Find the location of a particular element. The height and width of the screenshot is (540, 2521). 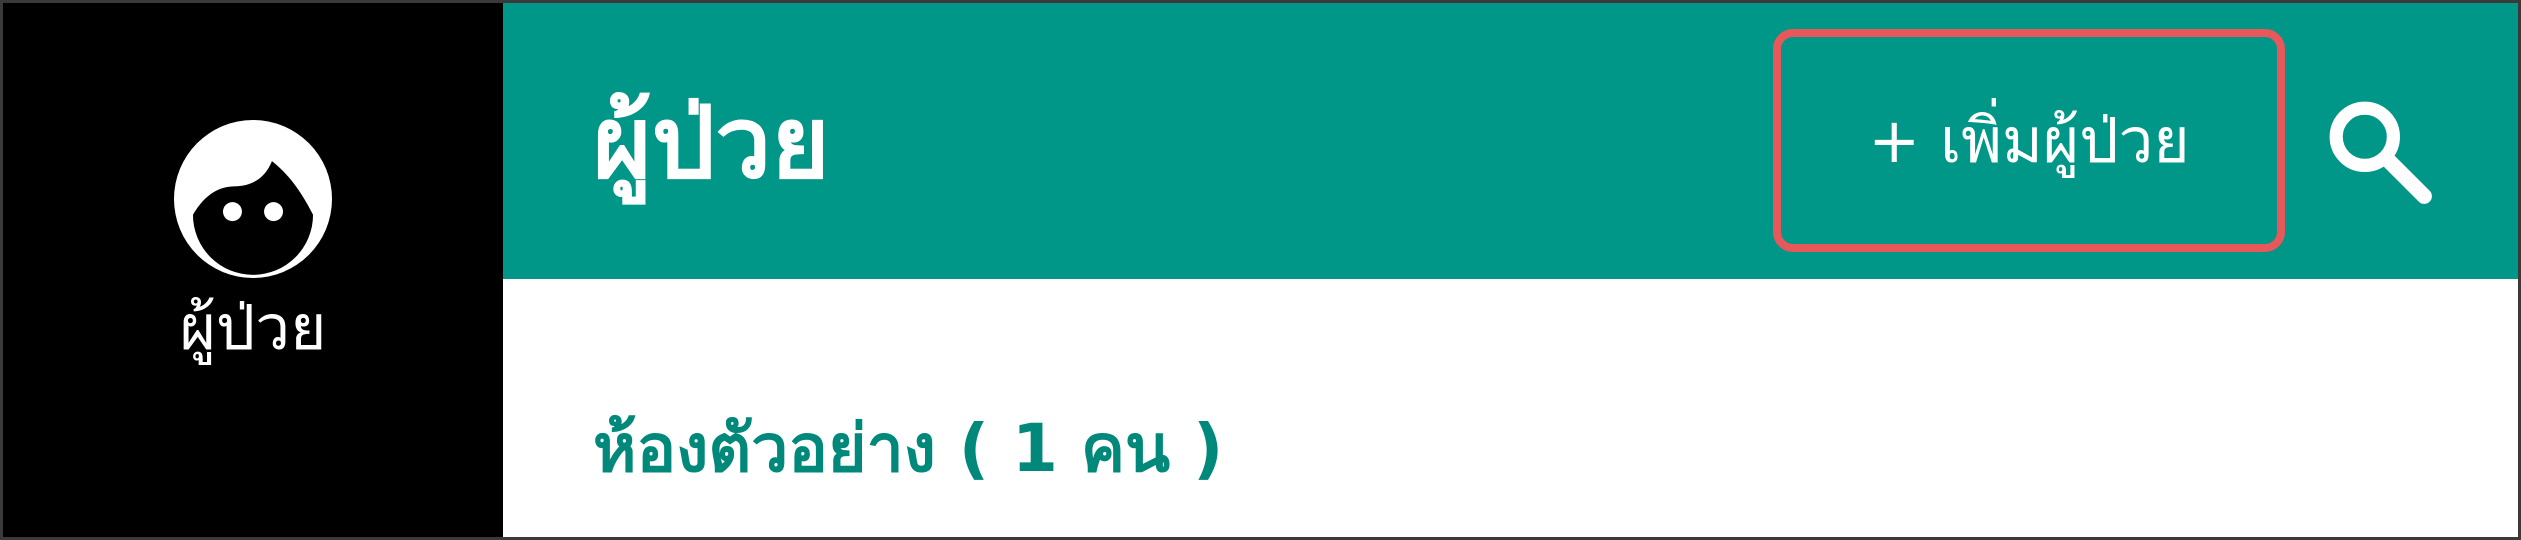

page-title: ผู้ป่วย is located at coordinates (711, 142).